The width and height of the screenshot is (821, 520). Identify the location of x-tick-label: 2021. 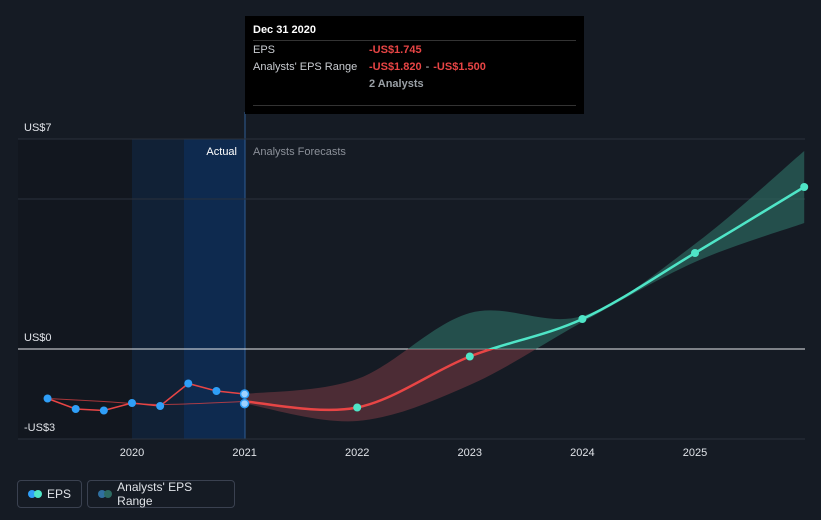
(244, 453).